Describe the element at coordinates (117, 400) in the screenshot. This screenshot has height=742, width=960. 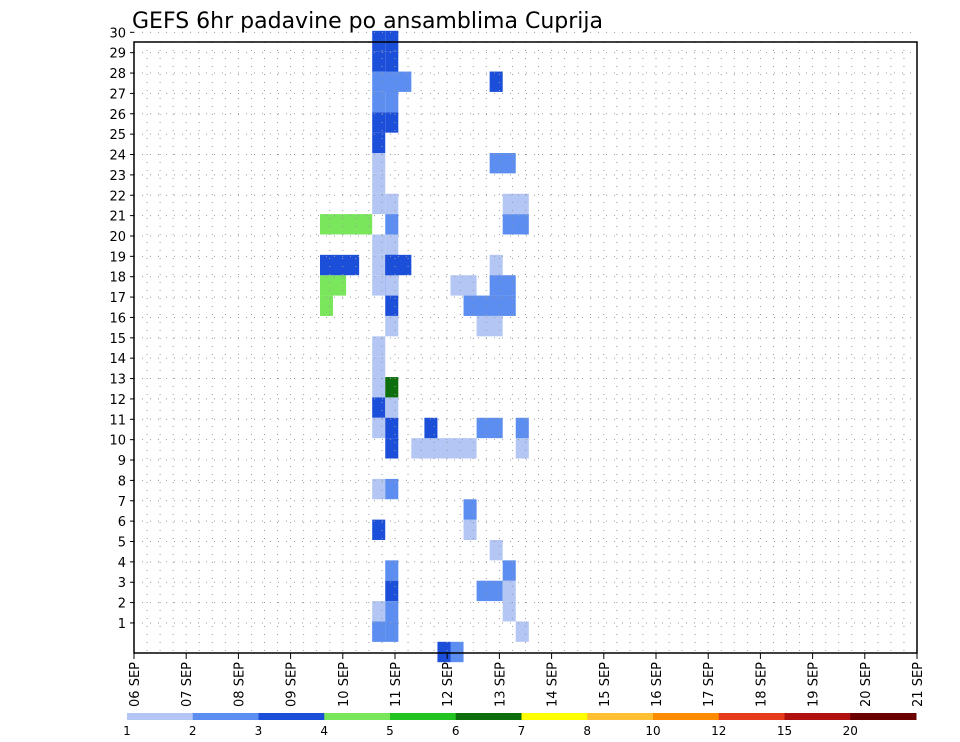
I see `y-tick-label: 12` at that location.